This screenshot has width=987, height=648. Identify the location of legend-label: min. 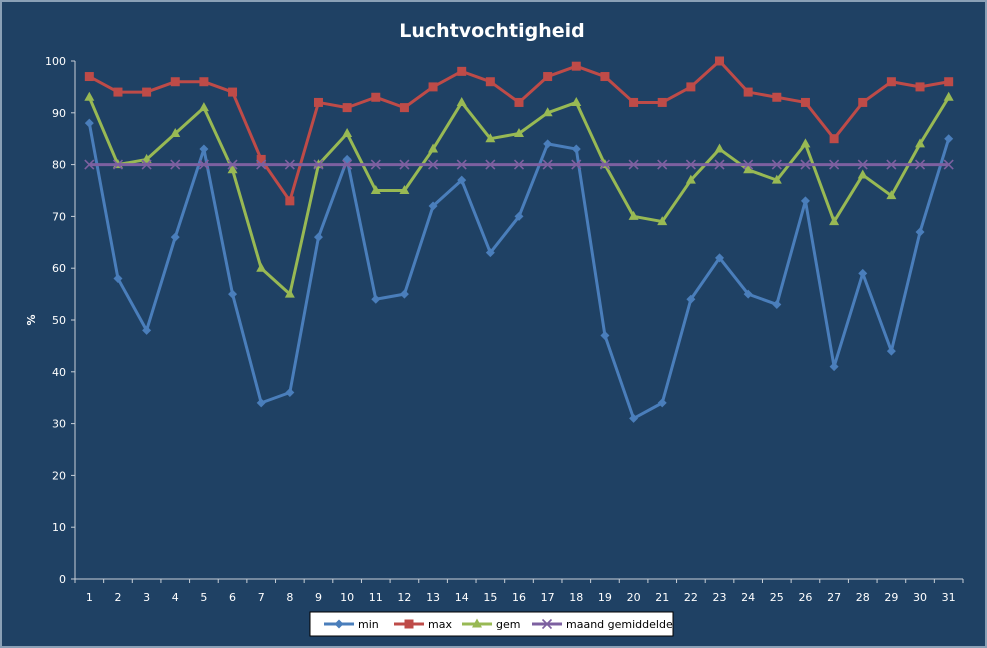
(368, 624).